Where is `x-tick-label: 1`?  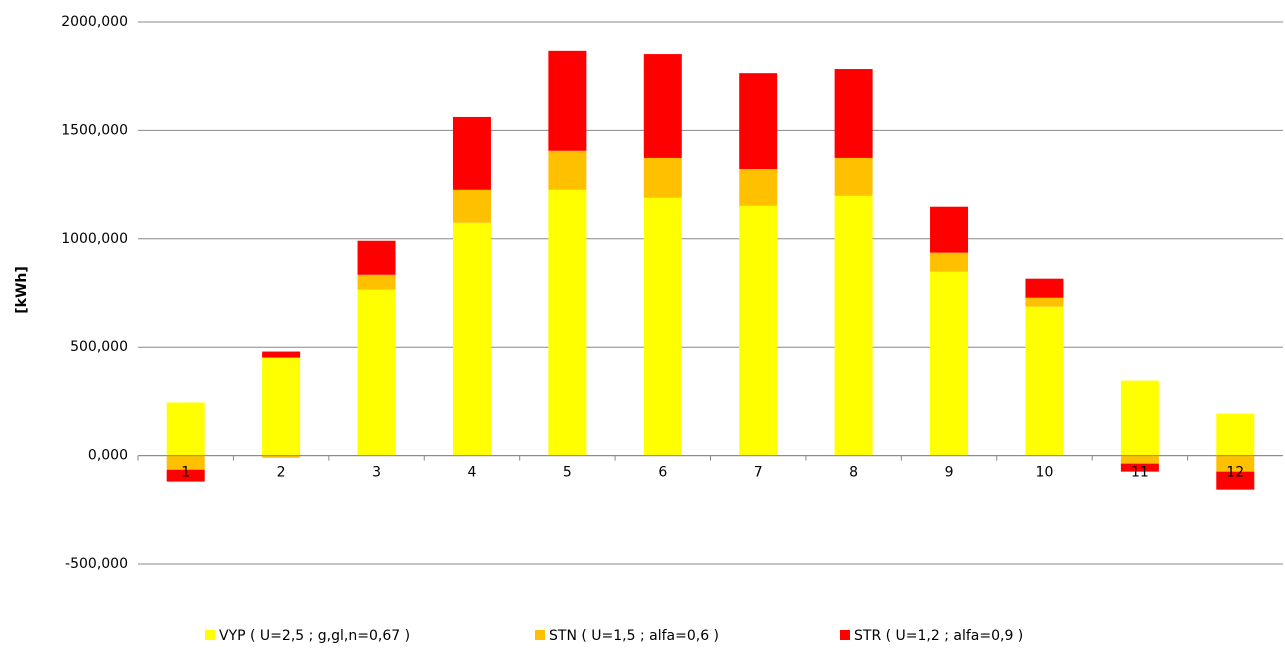 x-tick-label: 1 is located at coordinates (185, 473).